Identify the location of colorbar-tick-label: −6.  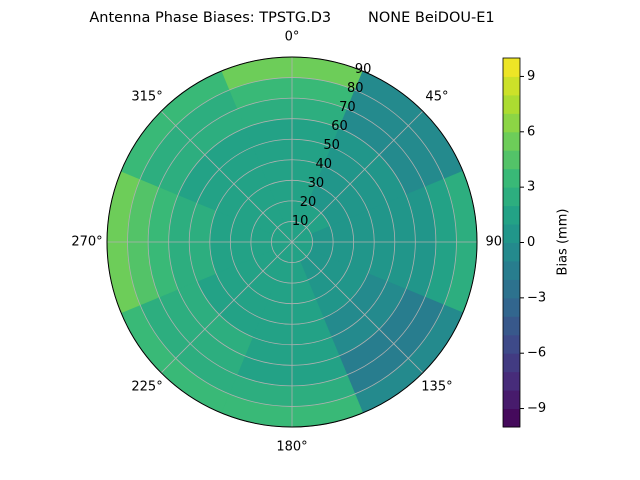
(536, 353).